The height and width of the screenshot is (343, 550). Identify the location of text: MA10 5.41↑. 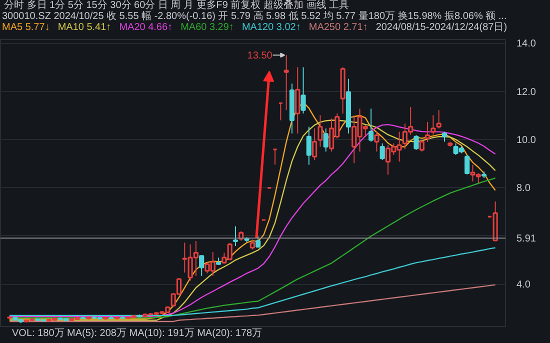
(85, 27).